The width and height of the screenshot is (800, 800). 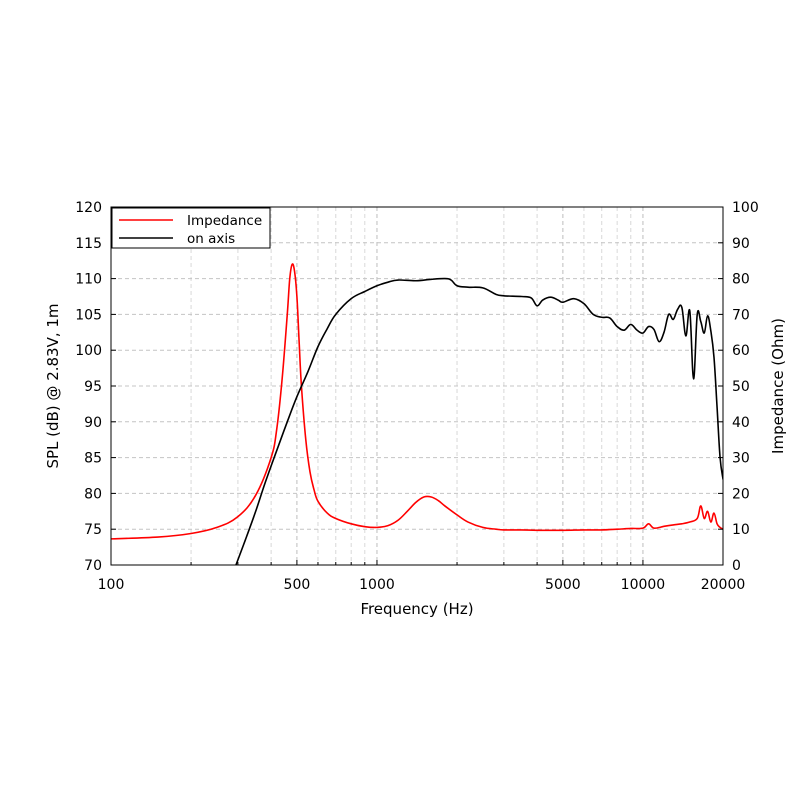 What do you see at coordinates (88, 315) in the screenshot?
I see `y-tick-label: 105` at bounding box center [88, 315].